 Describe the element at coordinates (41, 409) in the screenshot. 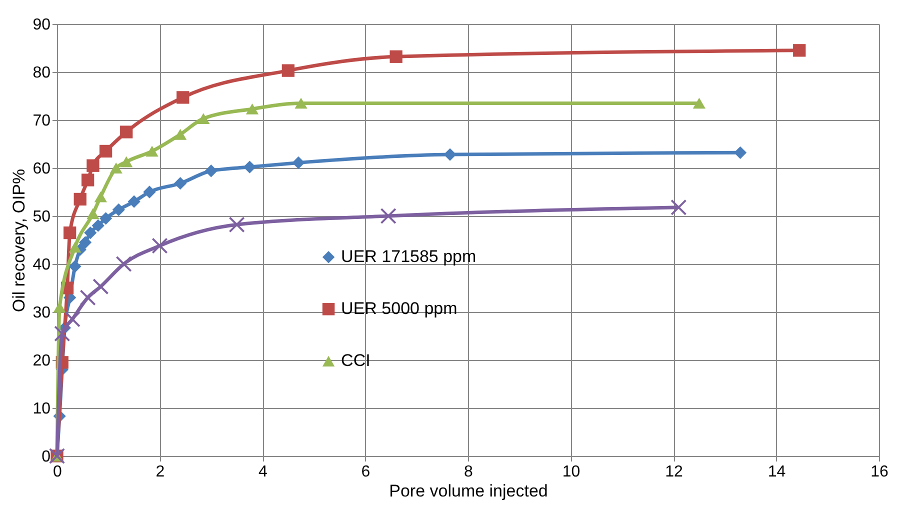

I see `y-tick-label: 10` at that location.